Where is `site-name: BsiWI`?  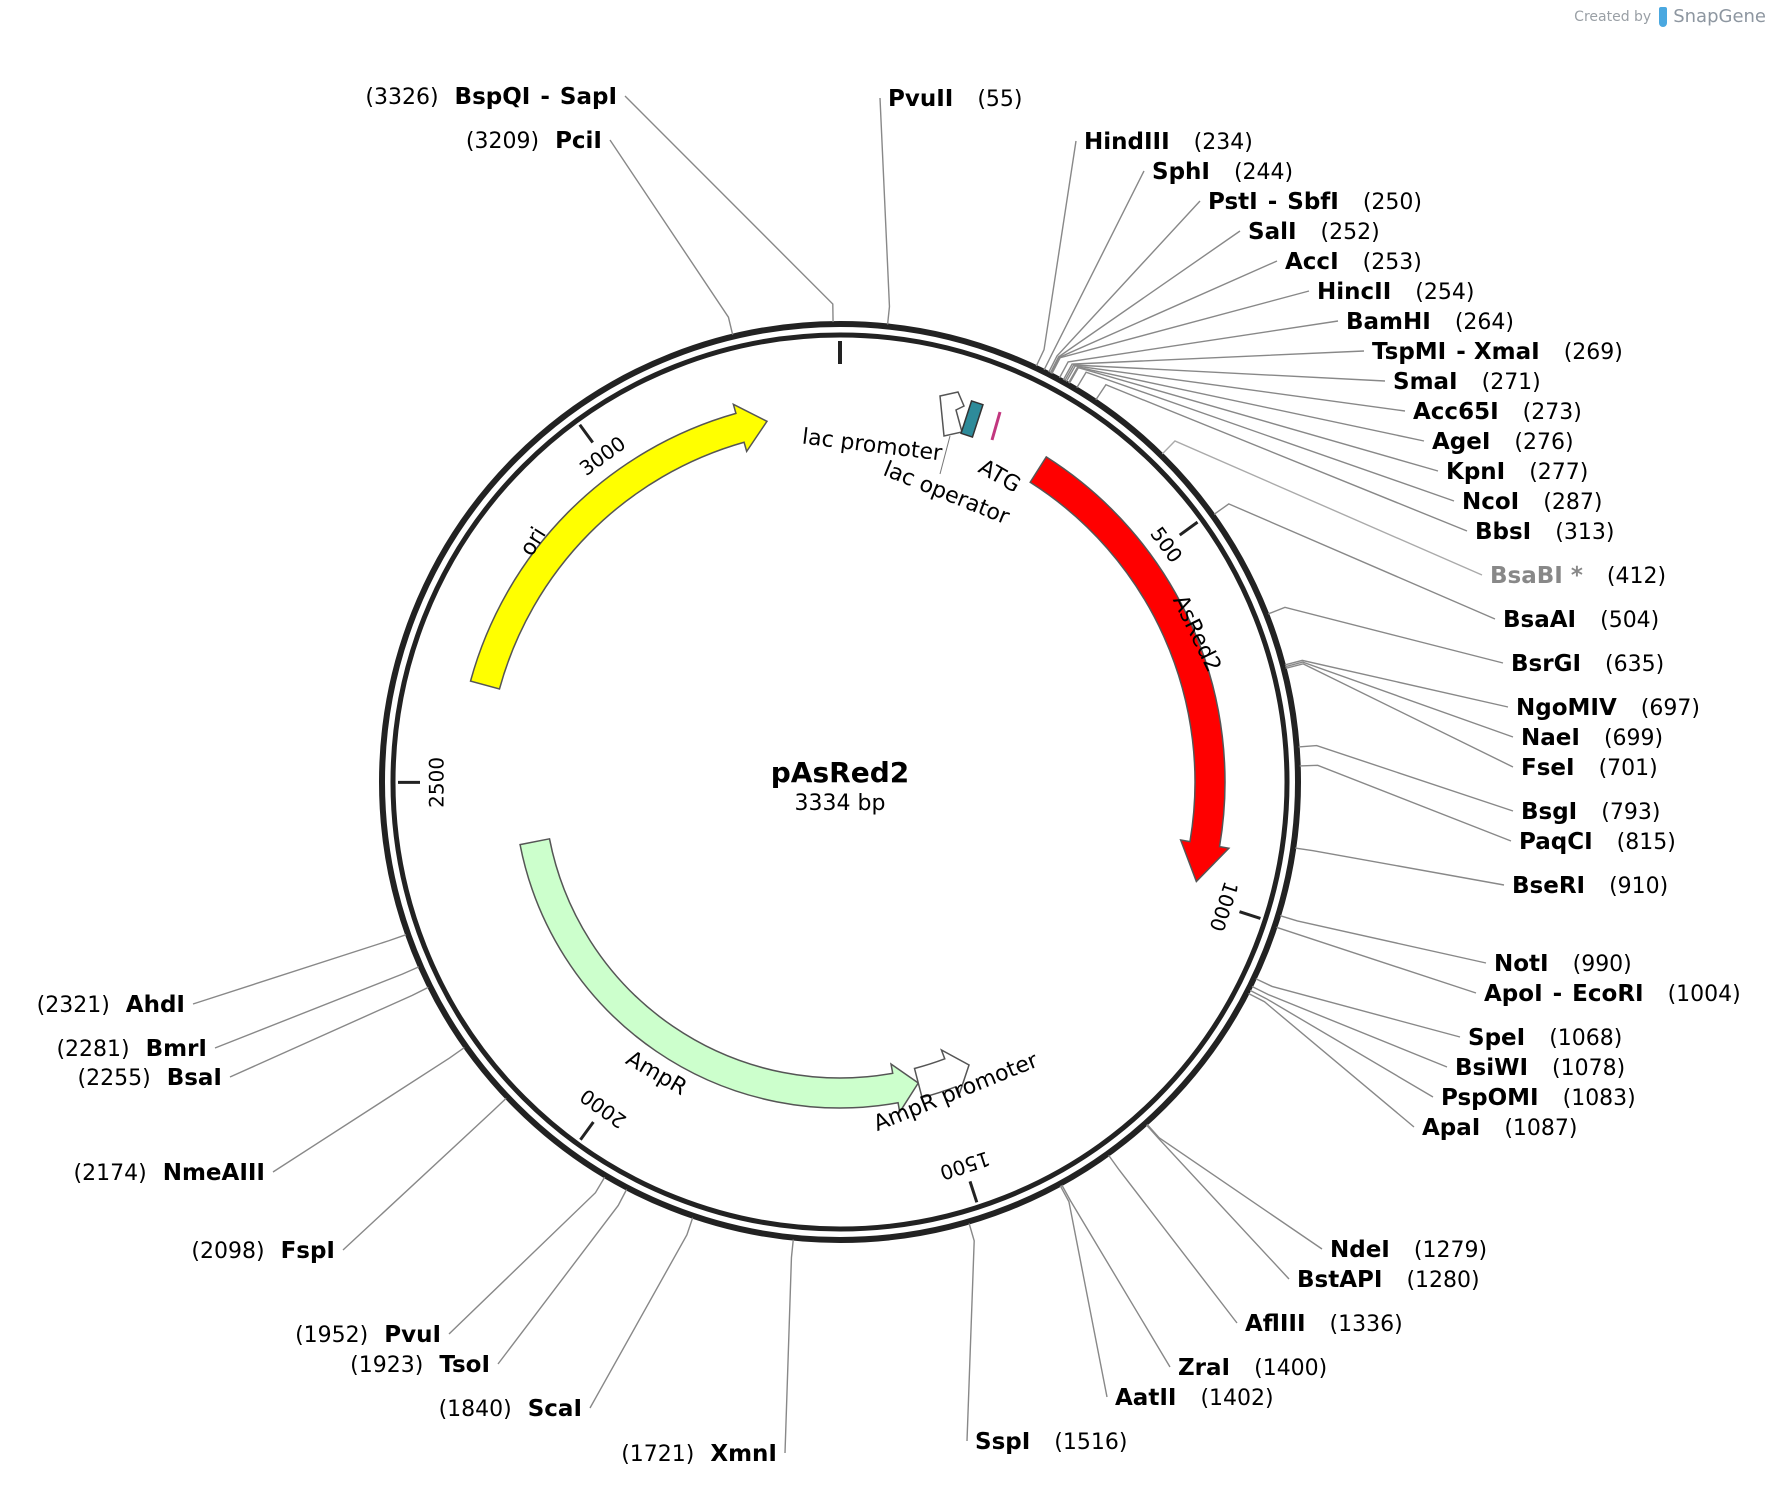
site-name: BsiWI is located at coordinates (1491, 1068).